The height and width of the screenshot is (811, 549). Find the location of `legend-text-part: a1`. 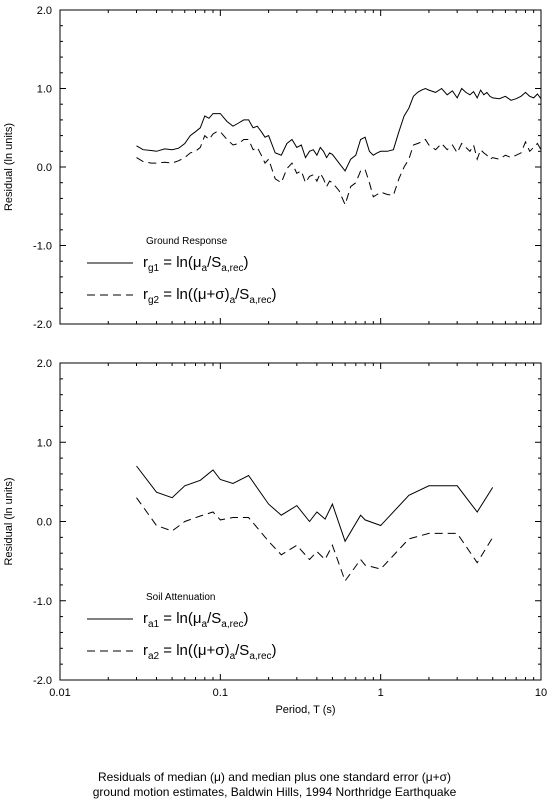

legend-text-part: a1 is located at coordinates (154, 624).